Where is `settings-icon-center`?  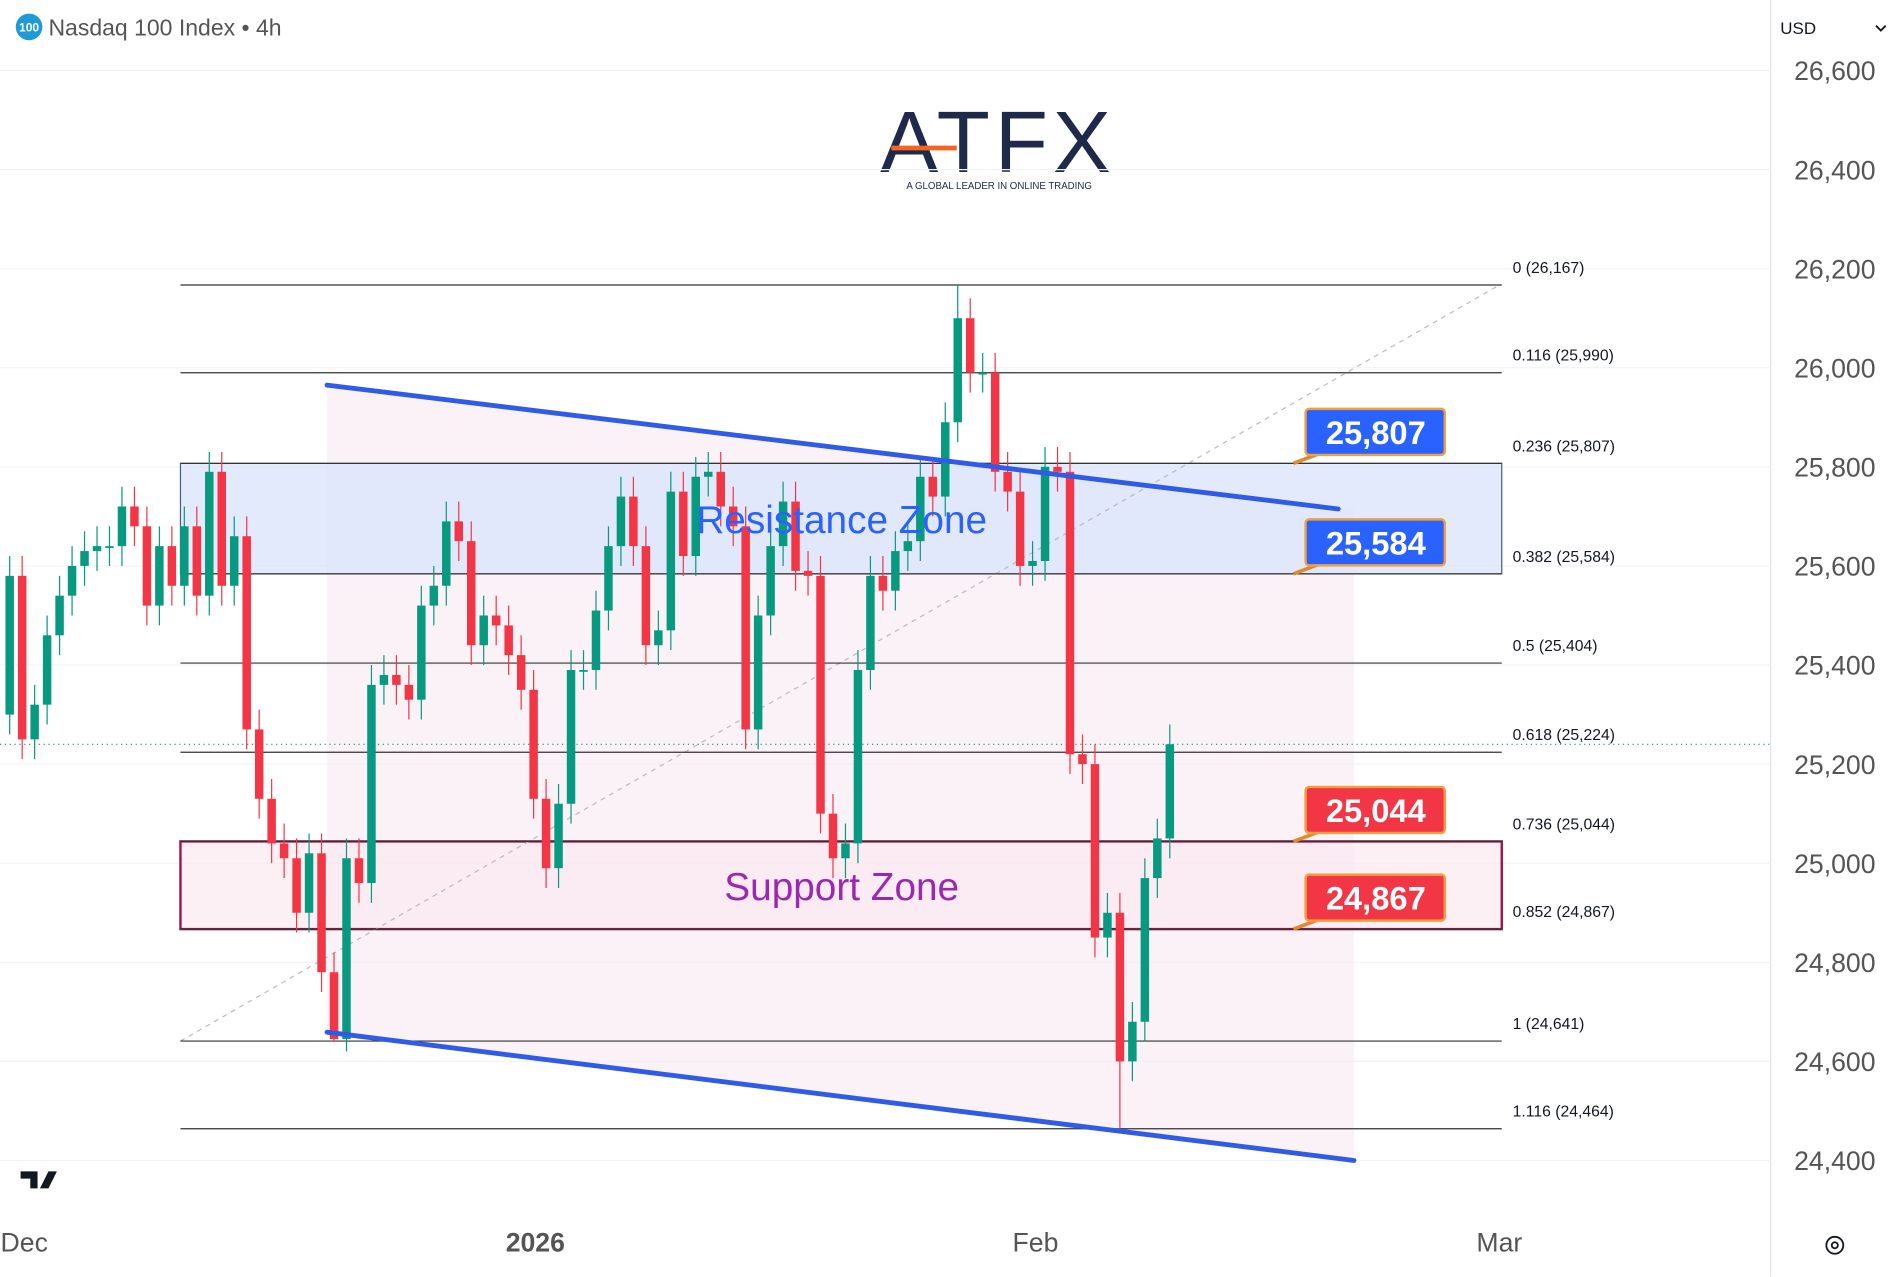
settings-icon-center is located at coordinates (1834, 1245).